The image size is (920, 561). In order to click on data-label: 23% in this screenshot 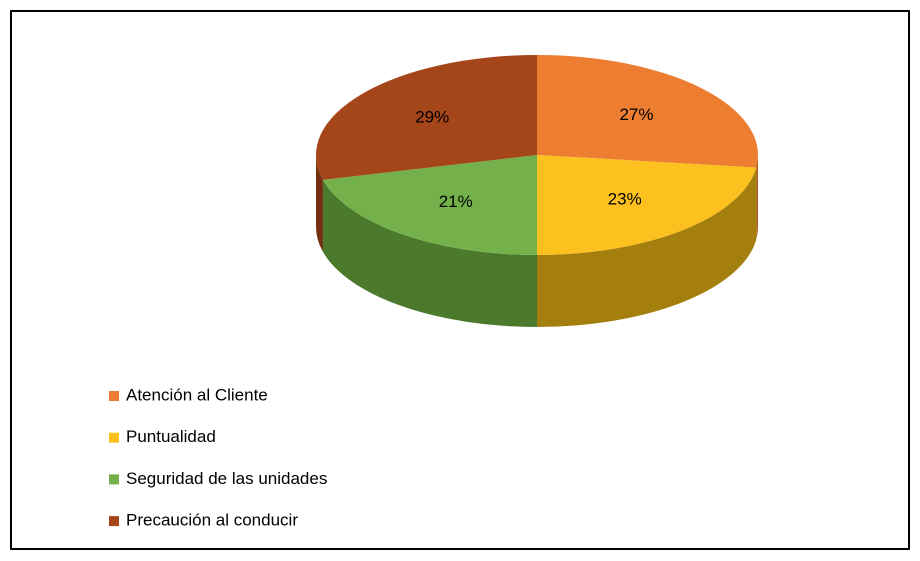, I will do `click(625, 198)`.